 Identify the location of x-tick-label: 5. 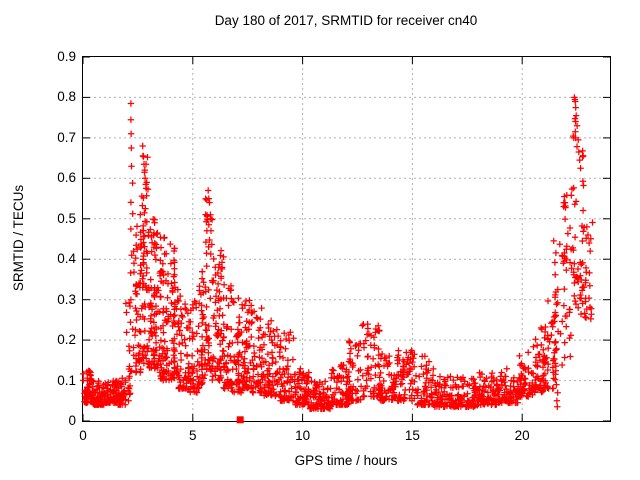
(193, 435).